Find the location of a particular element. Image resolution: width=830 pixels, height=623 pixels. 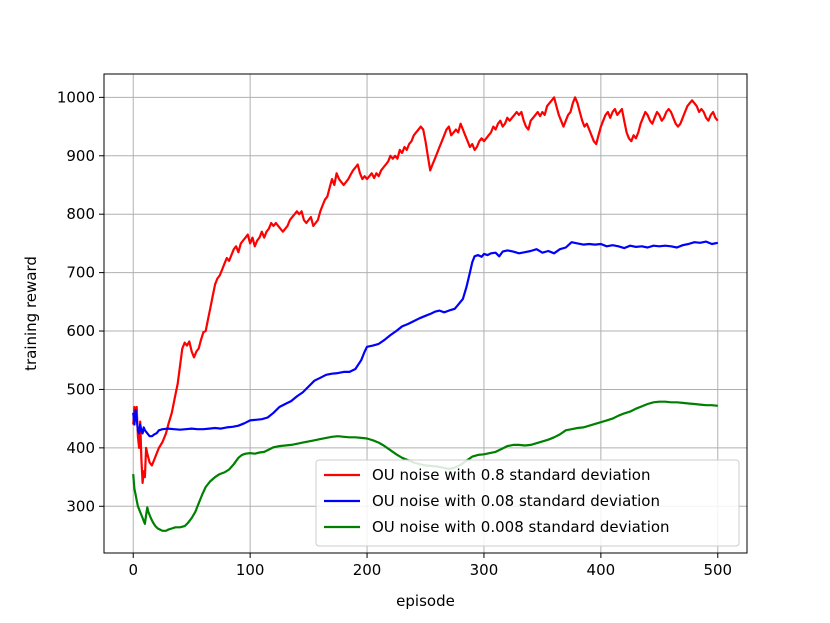

x-tick-label: 0 is located at coordinates (133, 570).